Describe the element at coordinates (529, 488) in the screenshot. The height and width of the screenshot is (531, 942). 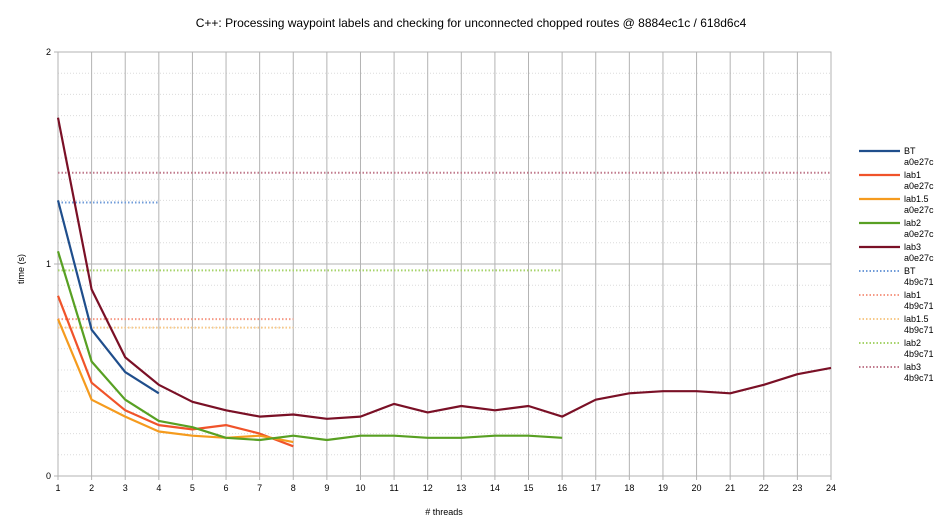
I see `x-tick-label: 15` at that location.